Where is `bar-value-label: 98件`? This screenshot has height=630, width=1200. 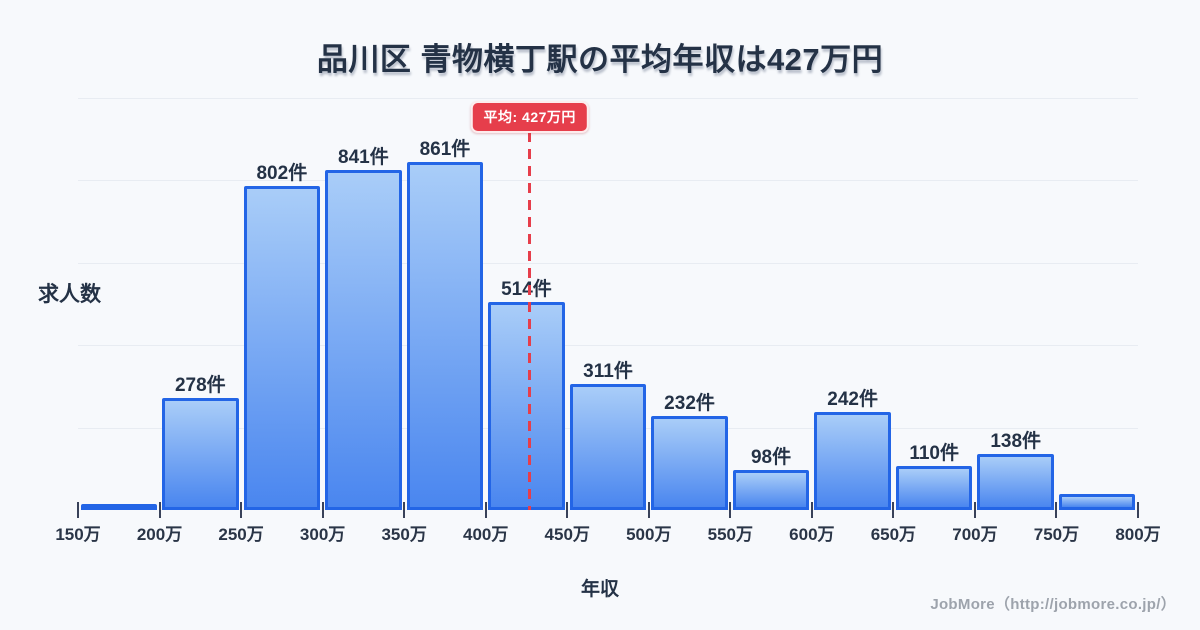
bar-value-label: 98件 is located at coordinates (771, 458).